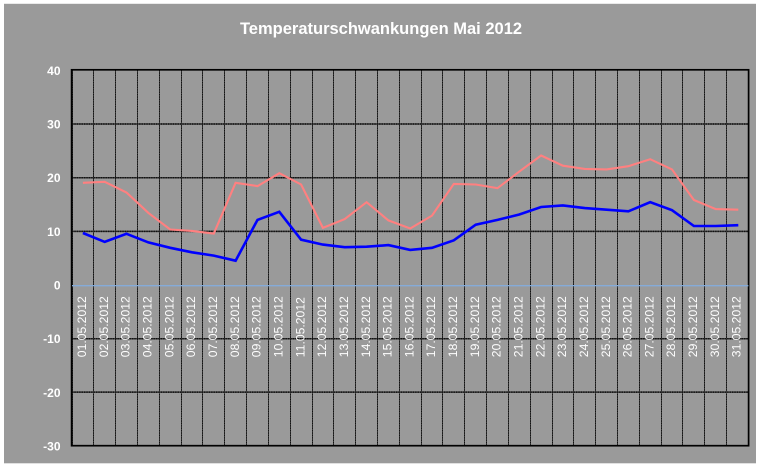 The width and height of the screenshot is (760, 468). I want to click on svg-text: 16.05.2012, so click(409, 326).